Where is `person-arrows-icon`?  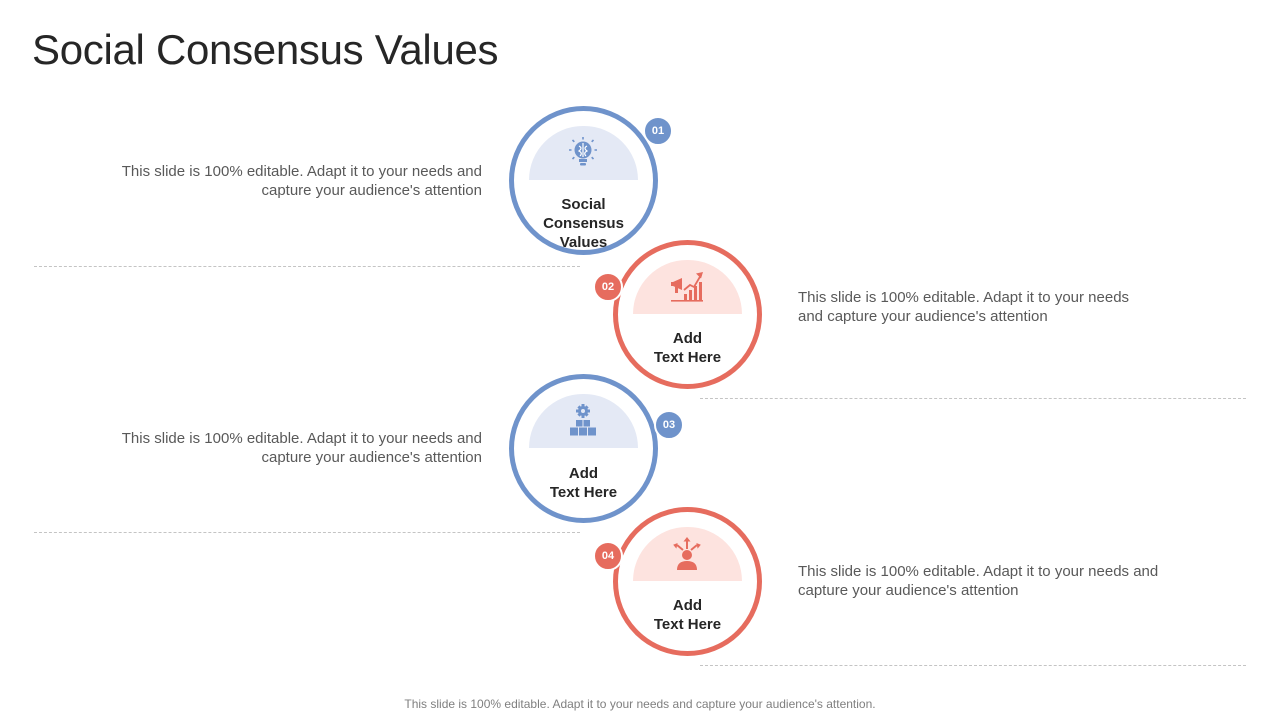 person-arrows-icon is located at coordinates (687, 553).